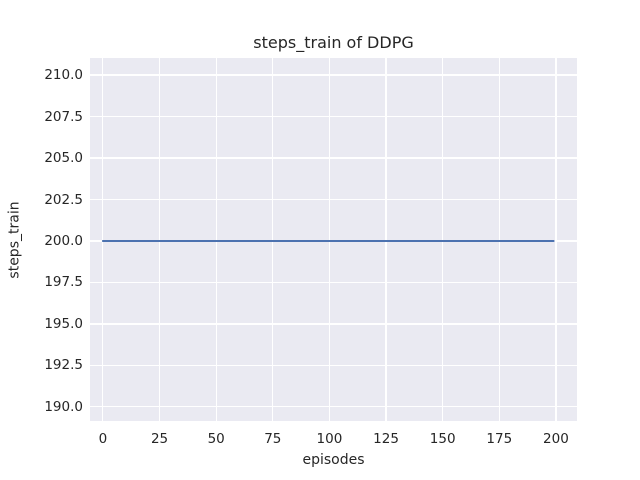  What do you see at coordinates (499, 439) in the screenshot?
I see `x-tick-label: 175` at bounding box center [499, 439].